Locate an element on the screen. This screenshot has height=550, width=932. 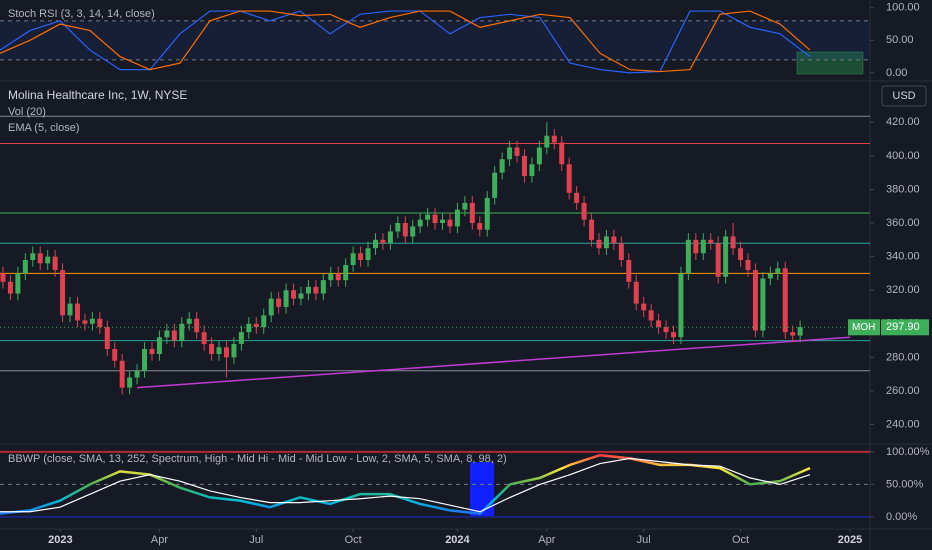
y-tick-label: 360.00 is located at coordinates (903, 223).